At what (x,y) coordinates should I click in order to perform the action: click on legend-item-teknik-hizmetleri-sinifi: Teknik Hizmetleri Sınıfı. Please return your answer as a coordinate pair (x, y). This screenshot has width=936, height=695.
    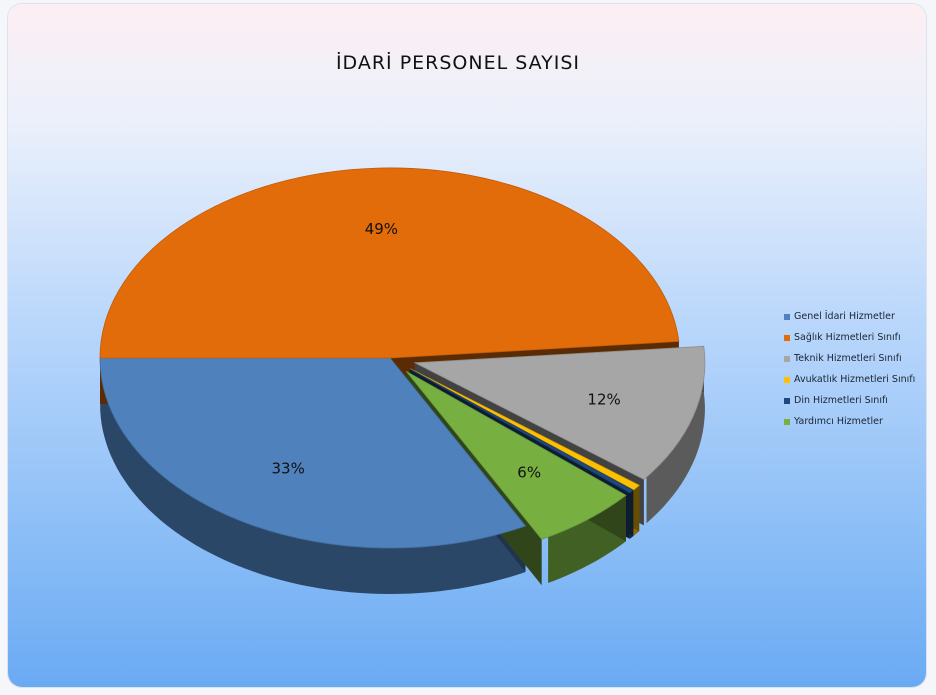
    Looking at the image, I should click on (849, 358).